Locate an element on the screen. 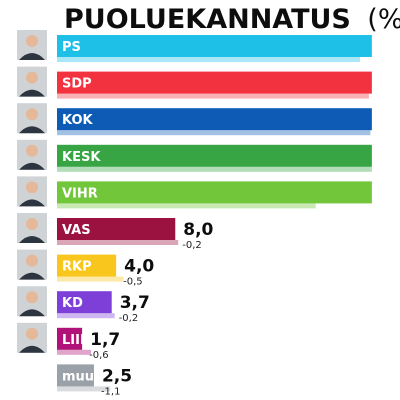 The height and width of the screenshot is (400, 400). shoulders-kesk is located at coordinates (32, 166).